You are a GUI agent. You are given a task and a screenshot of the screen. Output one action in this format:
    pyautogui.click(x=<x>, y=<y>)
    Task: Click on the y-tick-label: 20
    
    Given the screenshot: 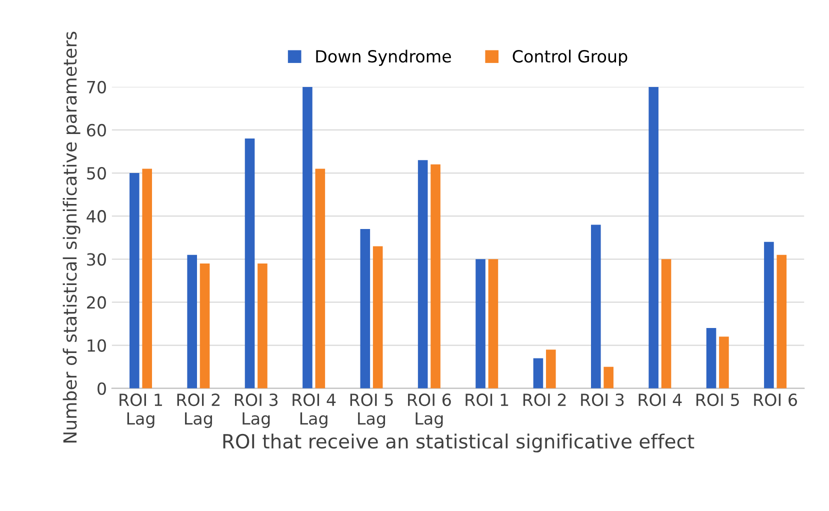 What is the action you would take?
    pyautogui.click(x=96, y=302)
    